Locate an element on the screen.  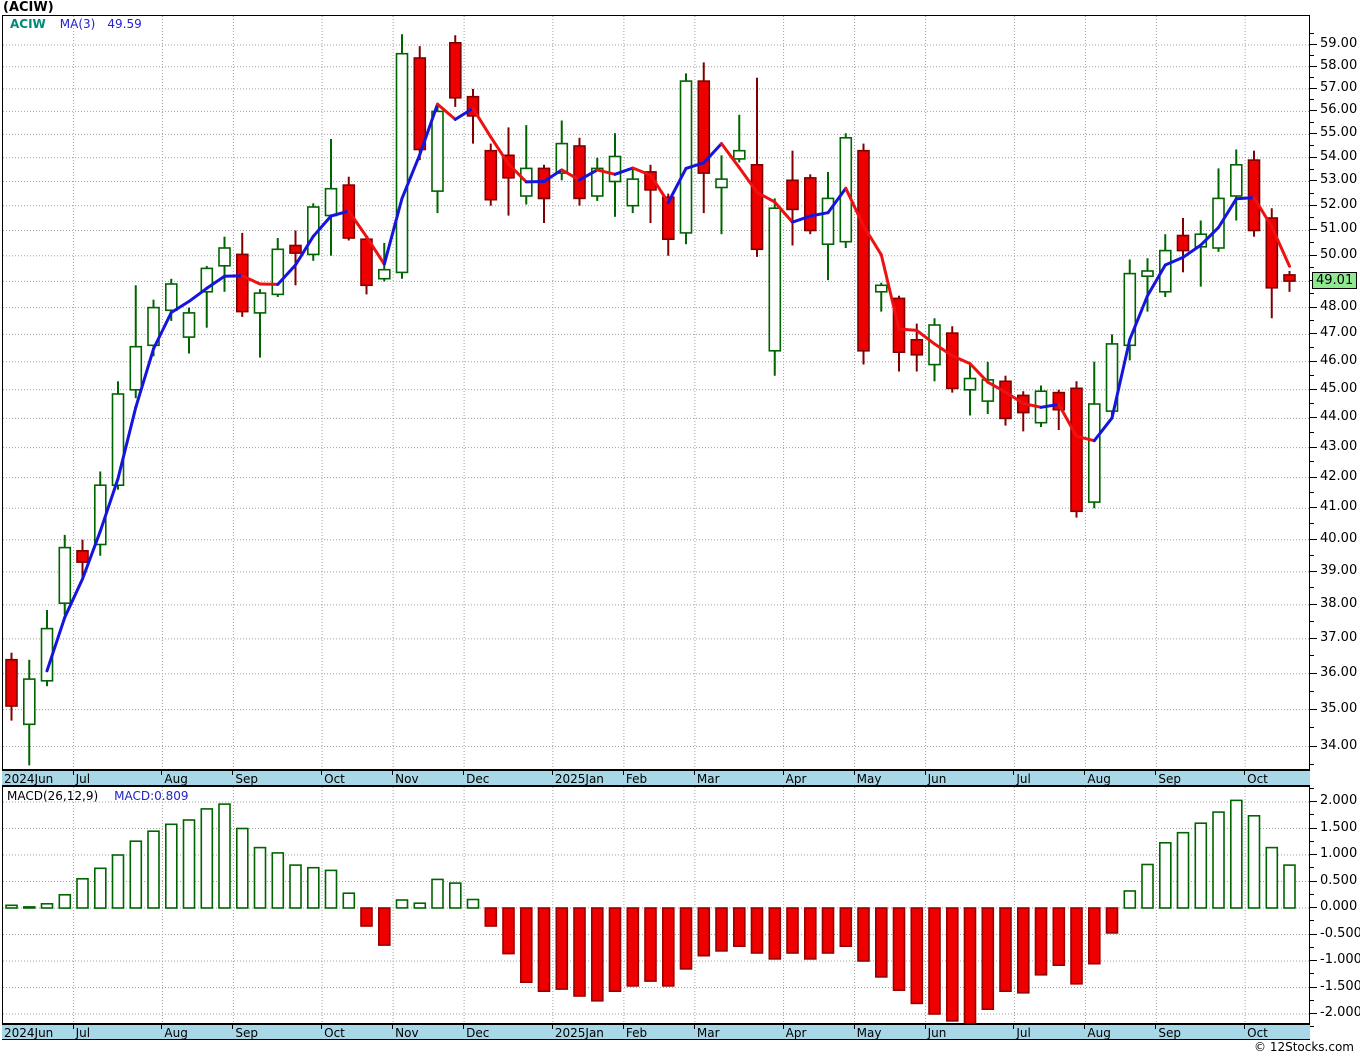
price-tick-label: 59.00 is located at coordinates (1339, 43).